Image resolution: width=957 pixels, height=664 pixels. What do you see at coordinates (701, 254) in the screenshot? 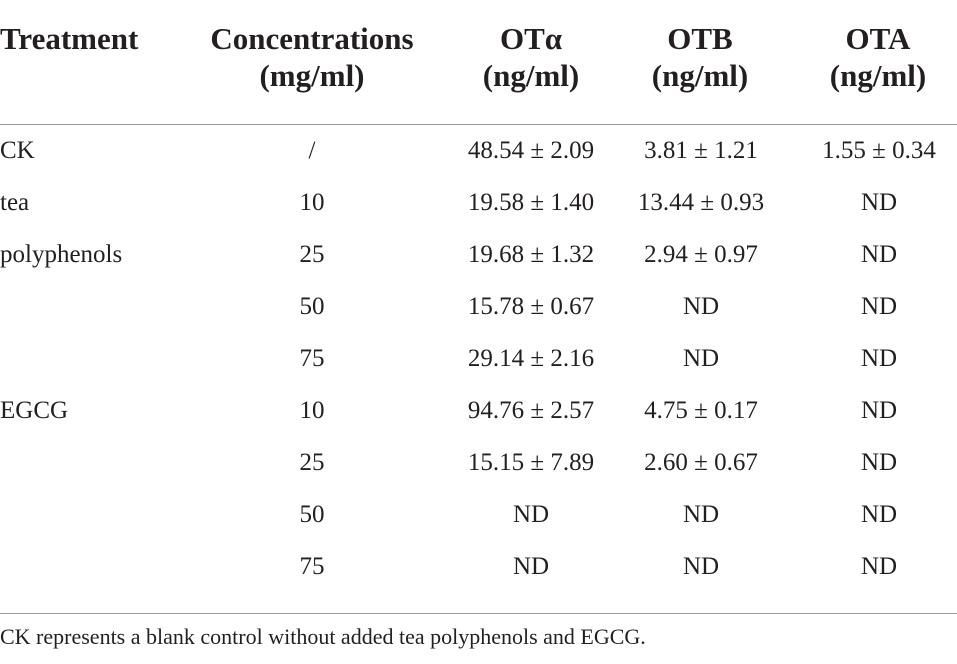
I see `cell-otb: 2.94 ± 0.97` at bounding box center [701, 254].